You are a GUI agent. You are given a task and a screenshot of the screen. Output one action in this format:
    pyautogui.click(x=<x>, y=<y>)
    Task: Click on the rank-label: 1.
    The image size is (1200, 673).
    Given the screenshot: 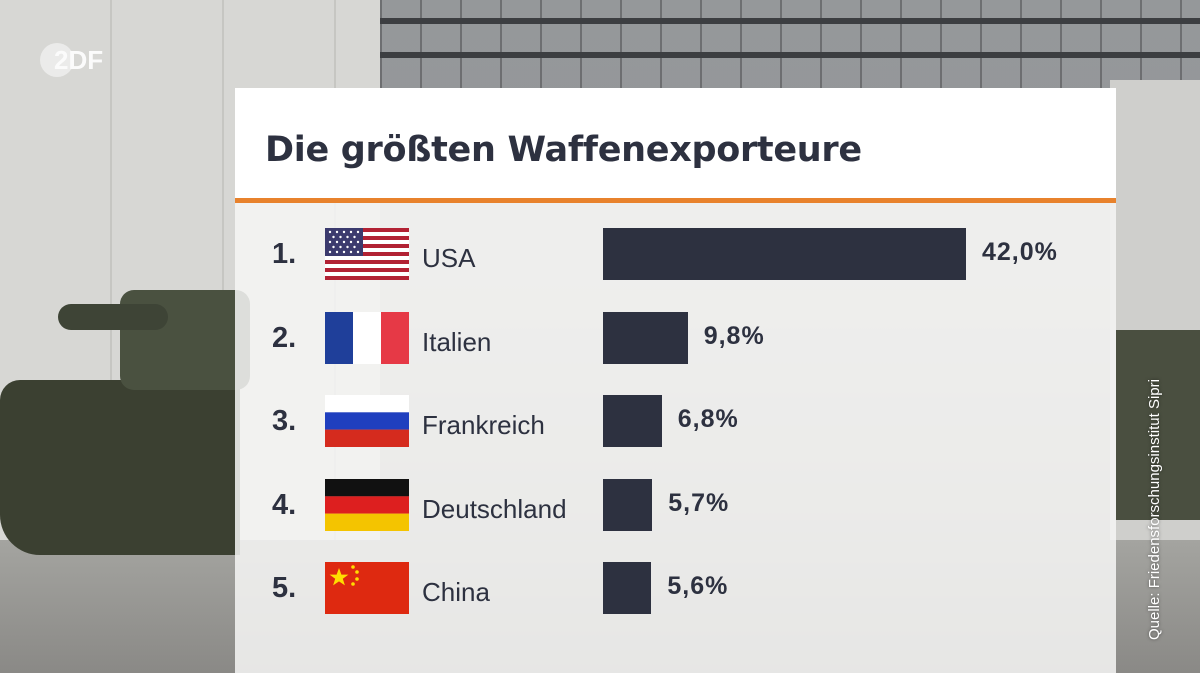 What is the action you would take?
    pyautogui.click(x=284, y=254)
    